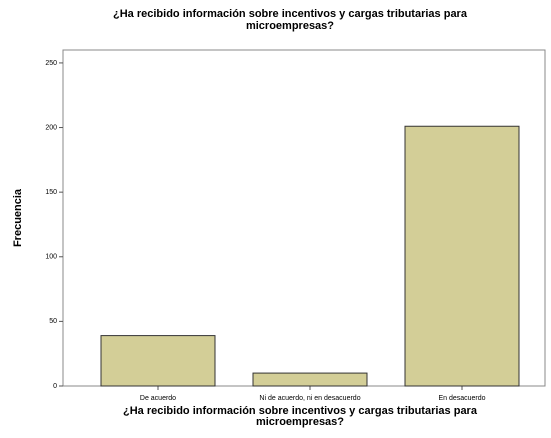 Image resolution: width=551 pixels, height=438 pixels. Describe the element at coordinates (55, 386) in the screenshot. I see `y-tick-label: 0` at that location.